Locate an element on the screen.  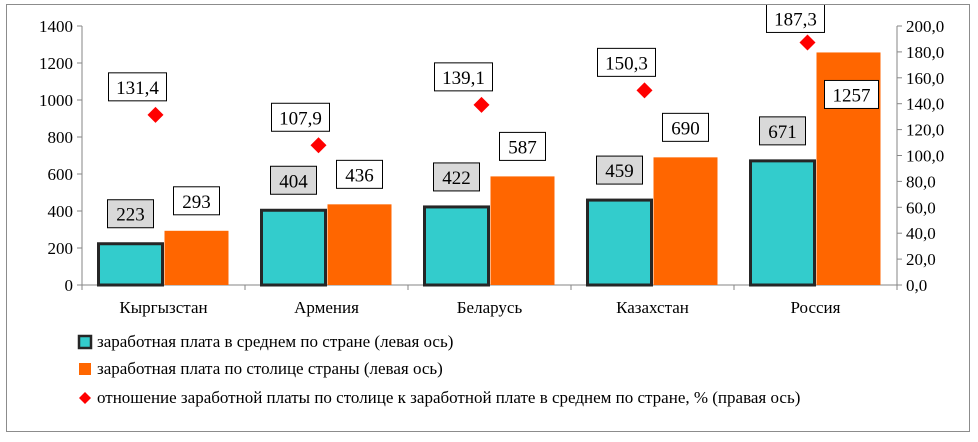
left-axis-tick-label: 600 is located at coordinates (61, 174).